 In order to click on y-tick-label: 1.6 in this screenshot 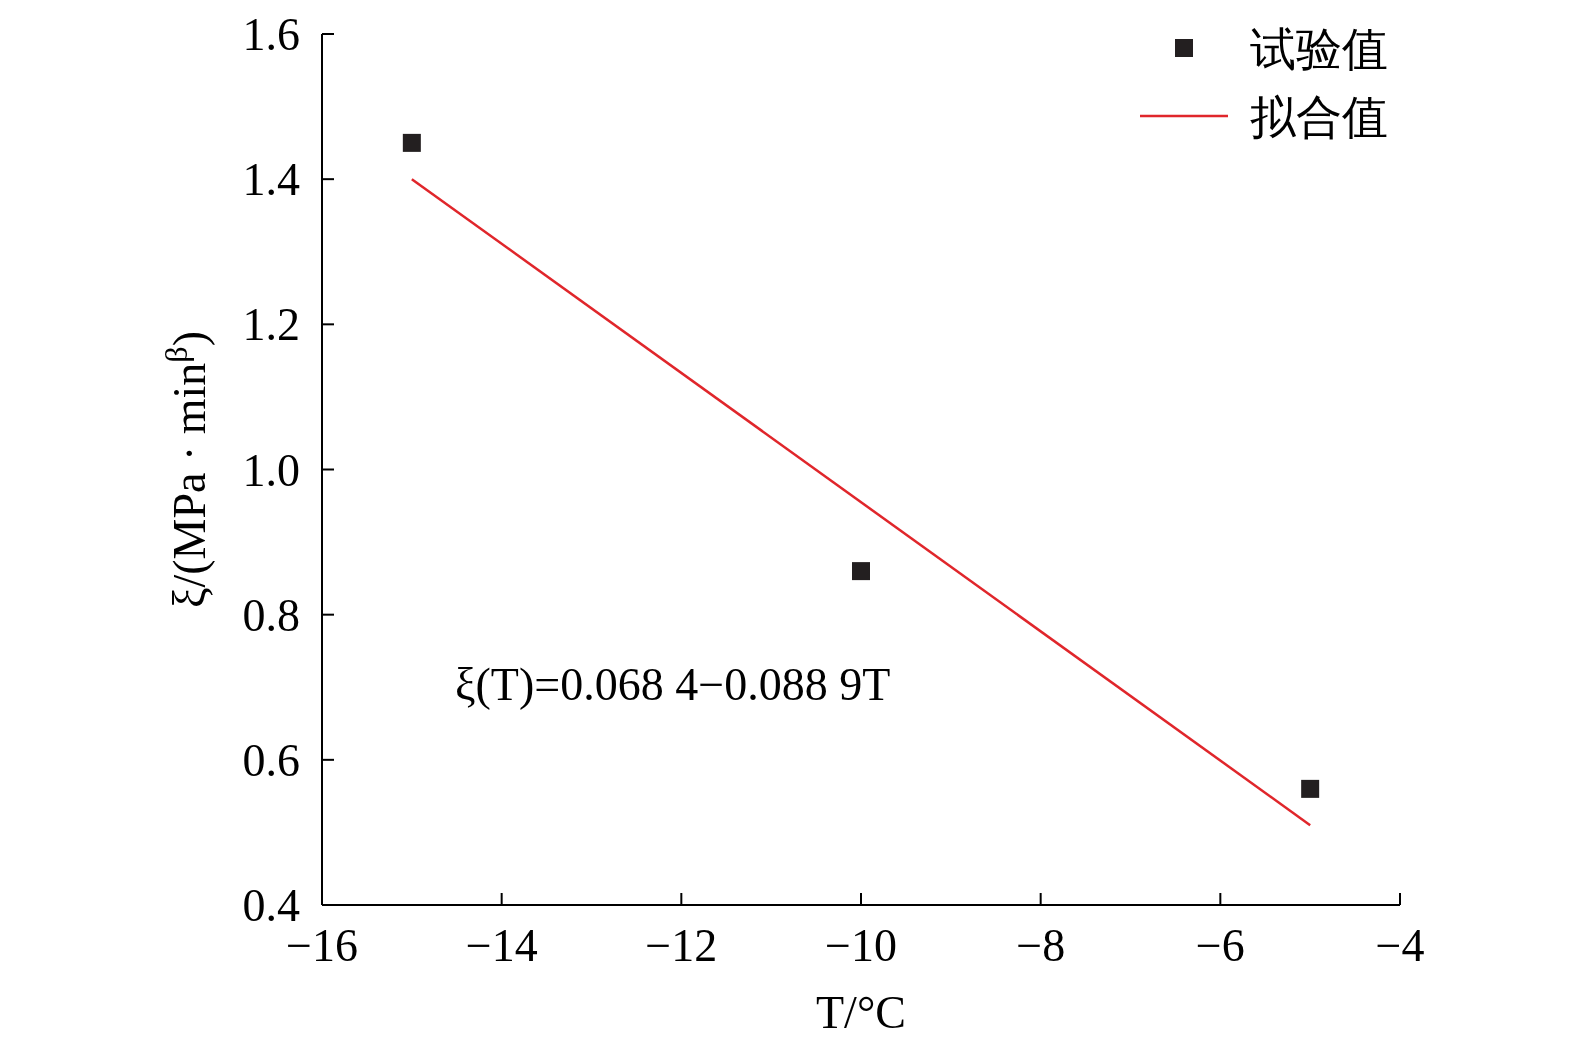, I will do `click(271, 34)`.